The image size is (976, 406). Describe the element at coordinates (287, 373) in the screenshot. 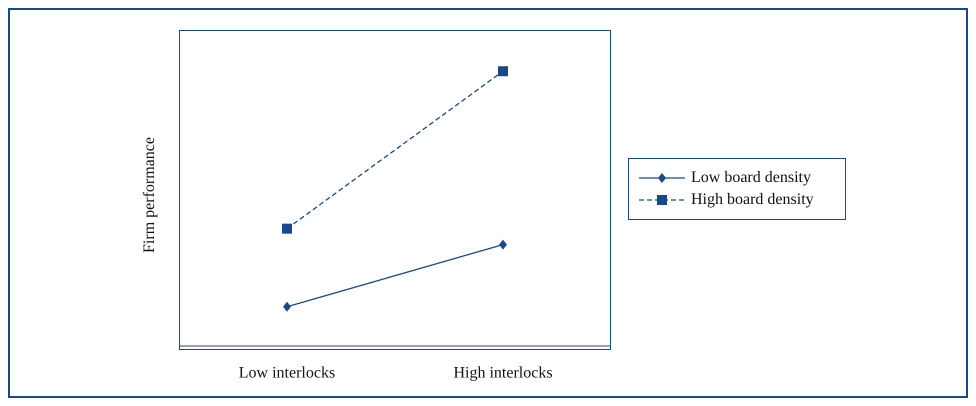

I see `x-tick-label: Low interlocks` at that location.